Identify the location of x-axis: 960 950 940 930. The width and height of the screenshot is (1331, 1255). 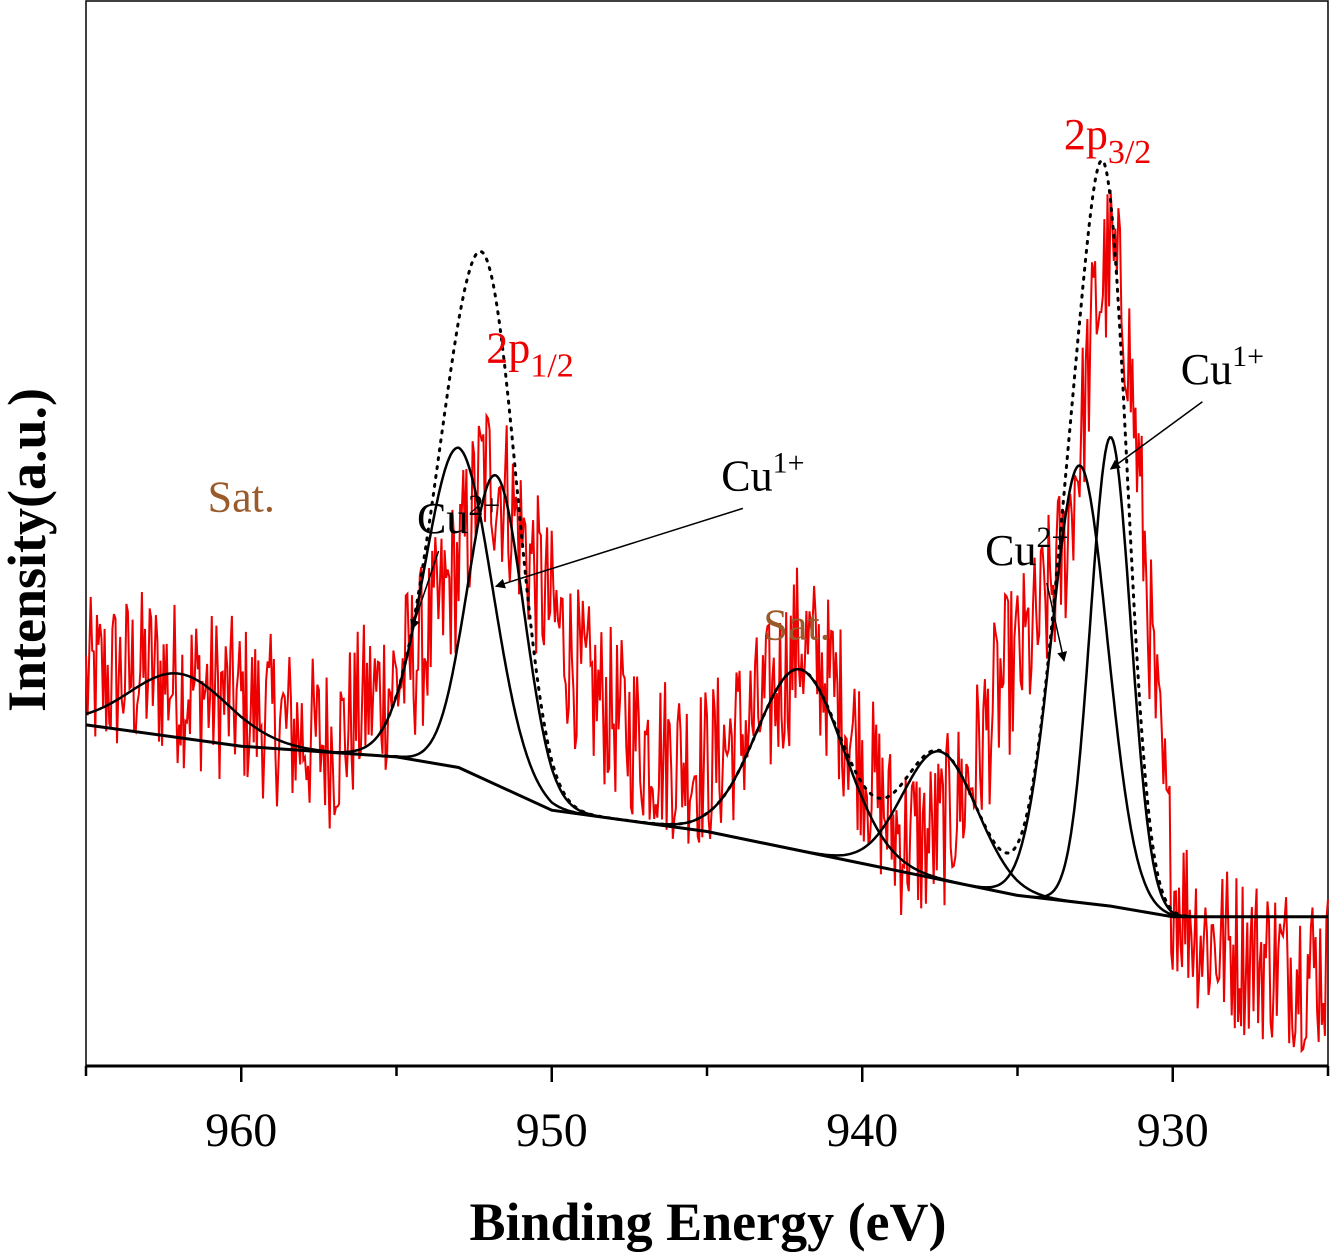
(707, 1110).